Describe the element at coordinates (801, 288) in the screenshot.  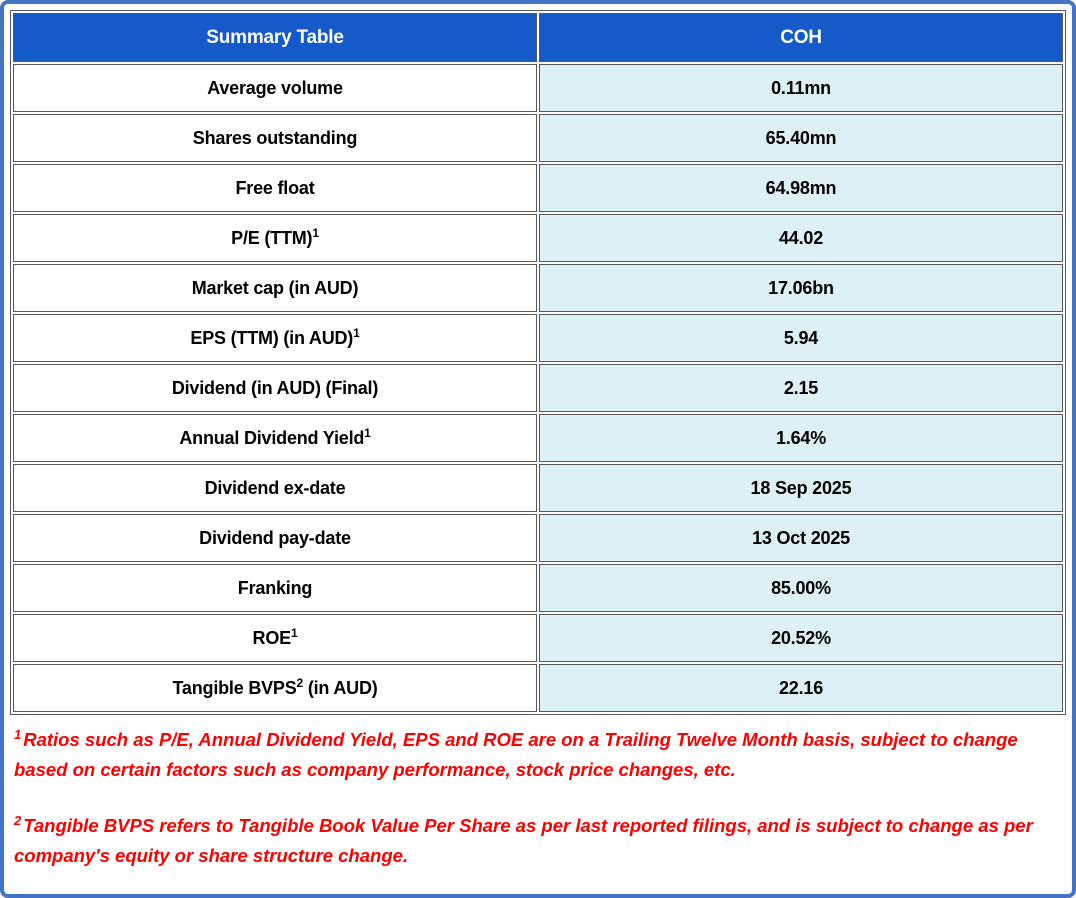
I see `metric-value: 17.06bn` at that location.